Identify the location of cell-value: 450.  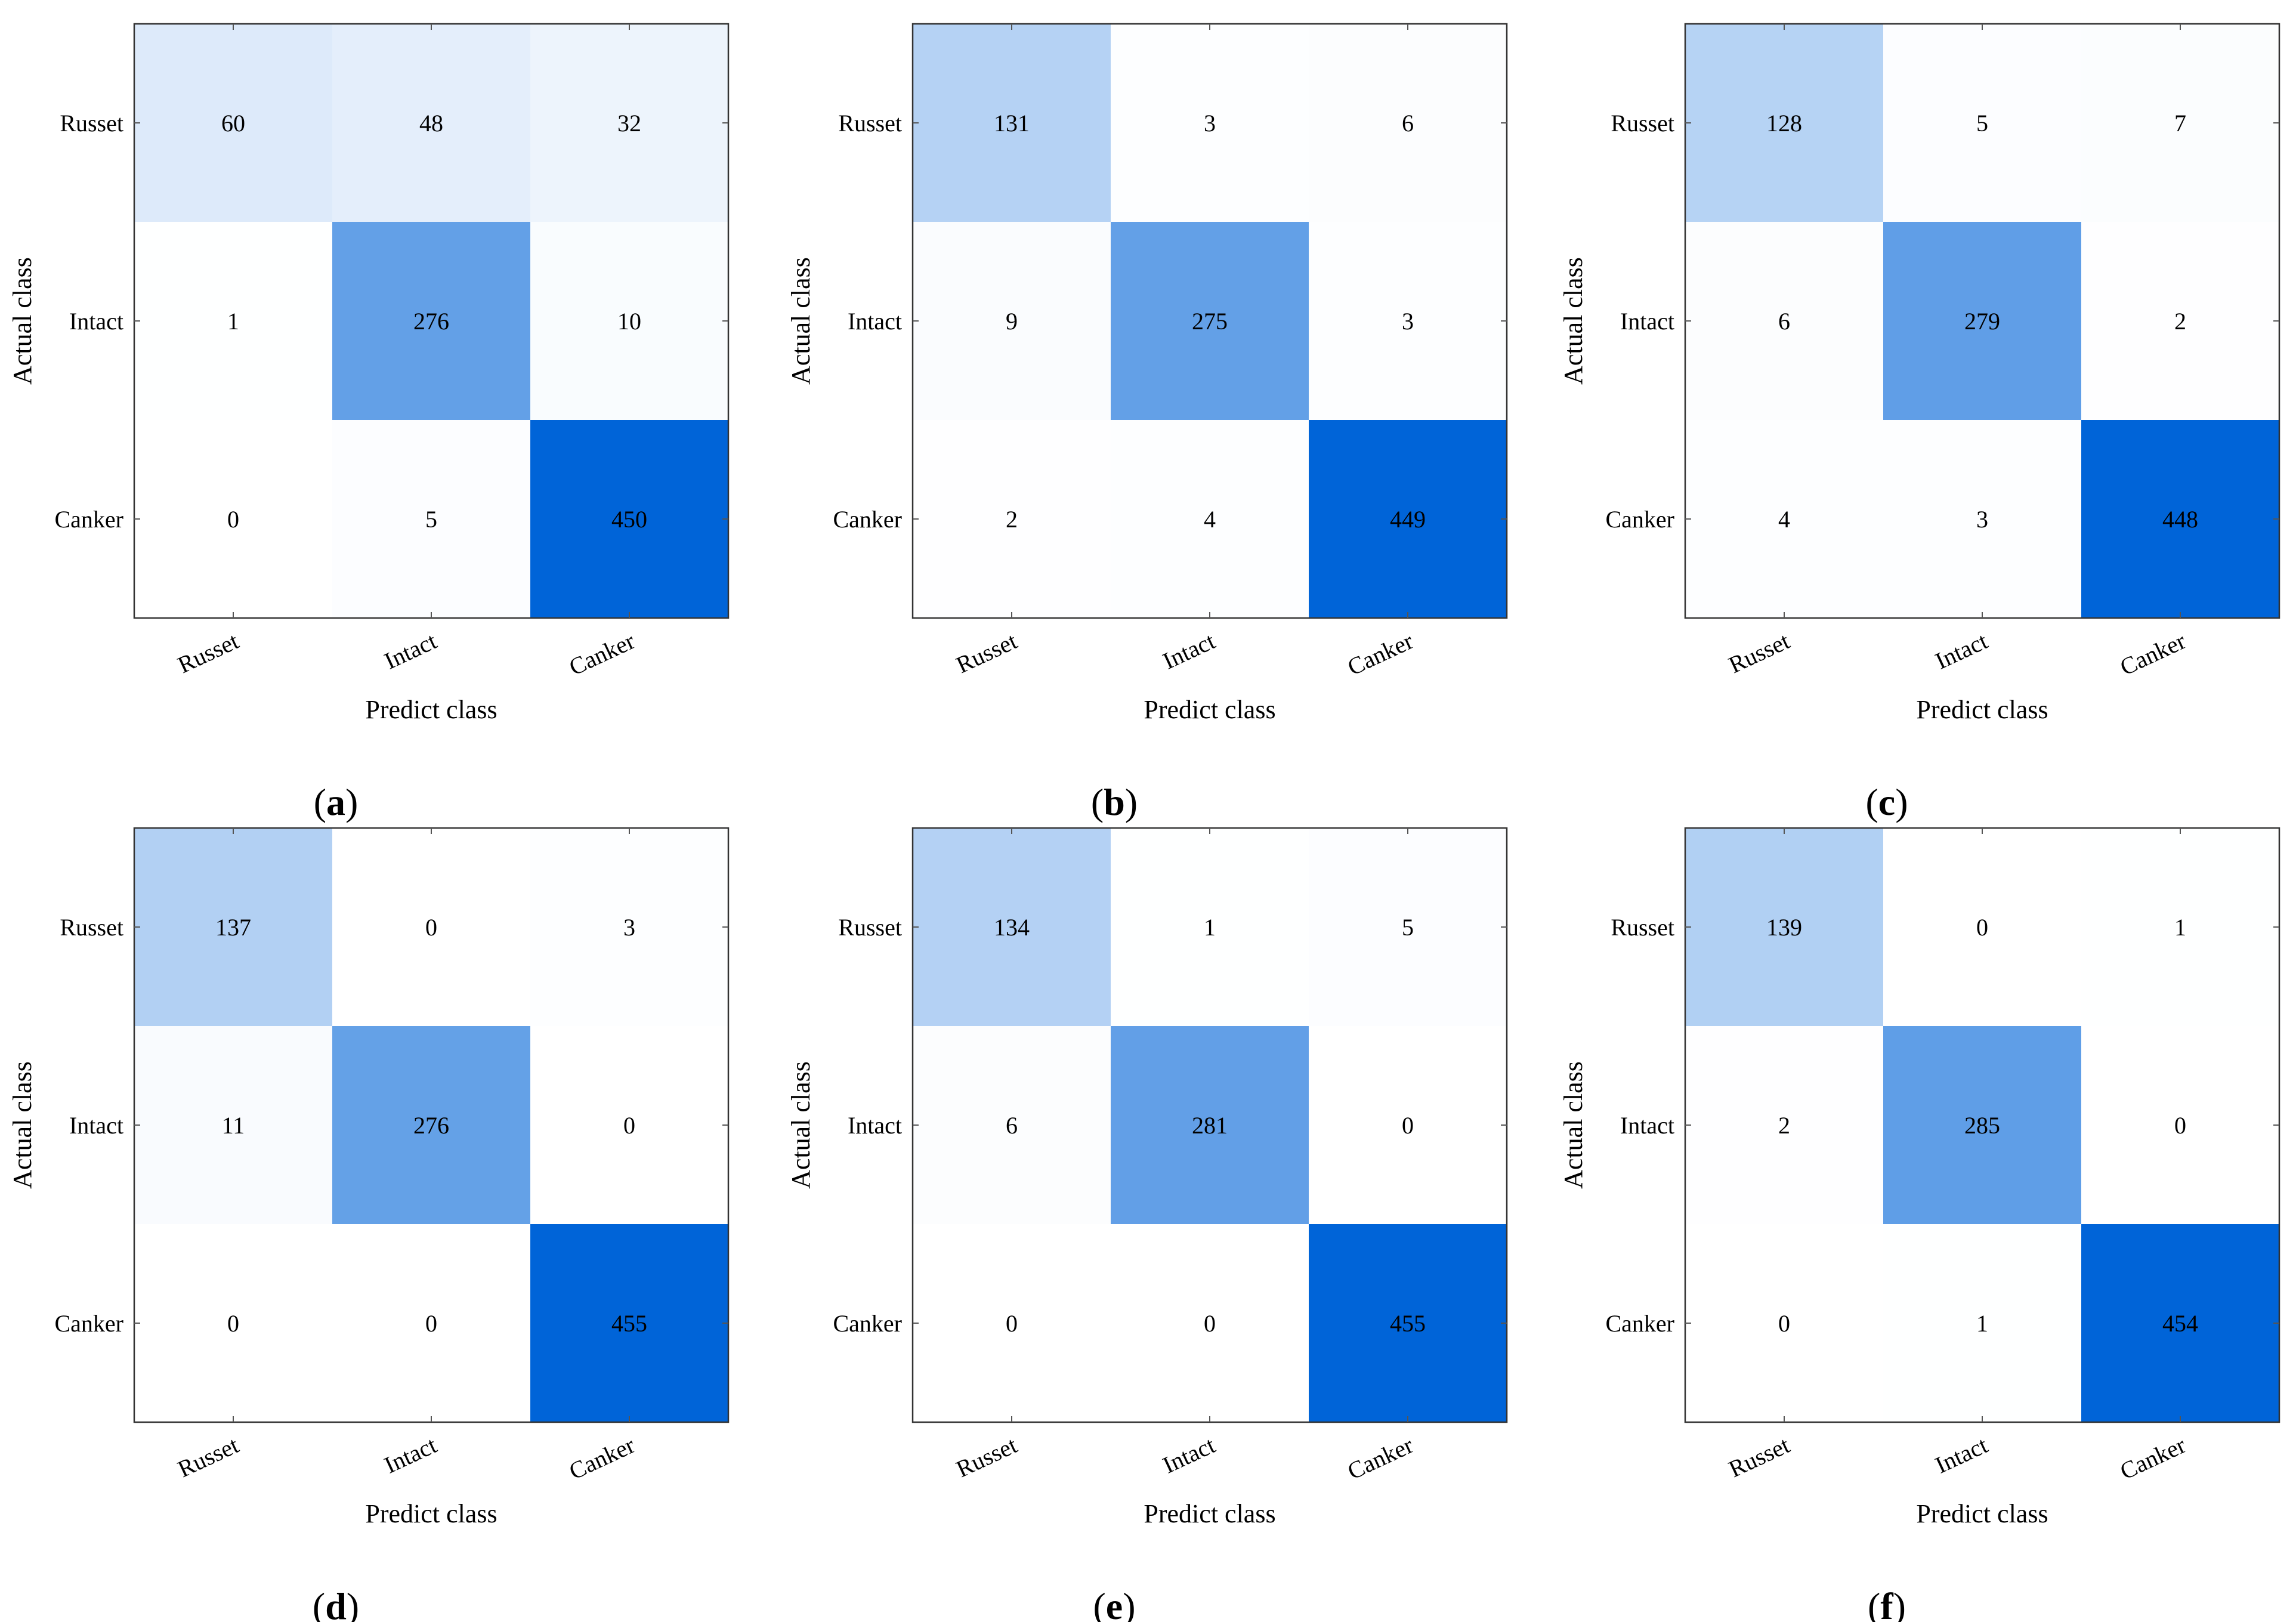
(629, 519).